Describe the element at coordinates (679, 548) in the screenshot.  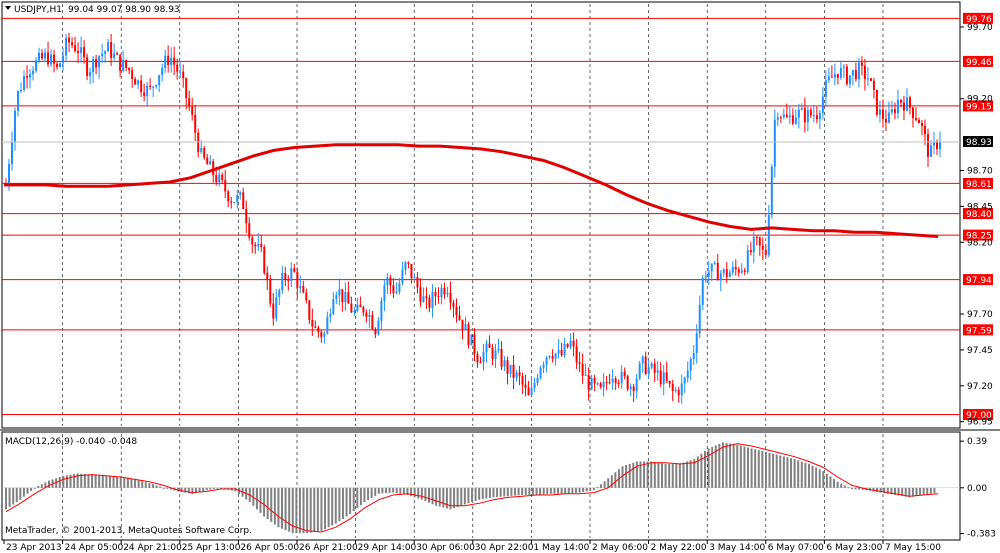
I see `time-label: 2 May 22:00` at that location.